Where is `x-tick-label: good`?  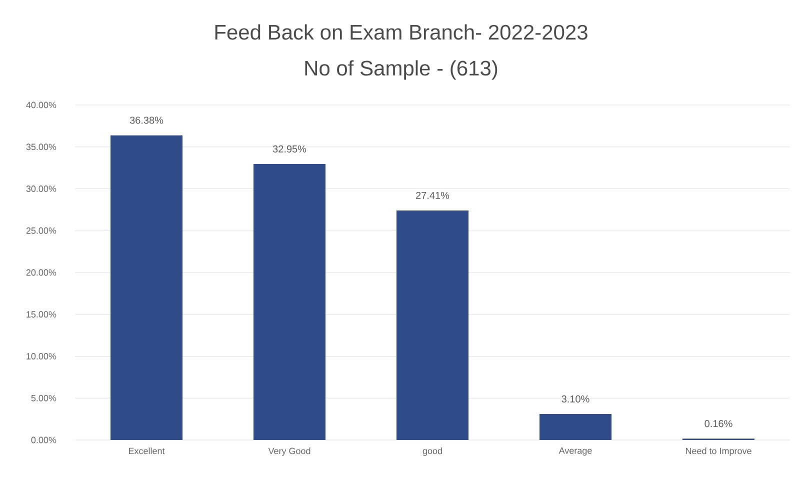 x-tick-label: good is located at coordinates (432, 452).